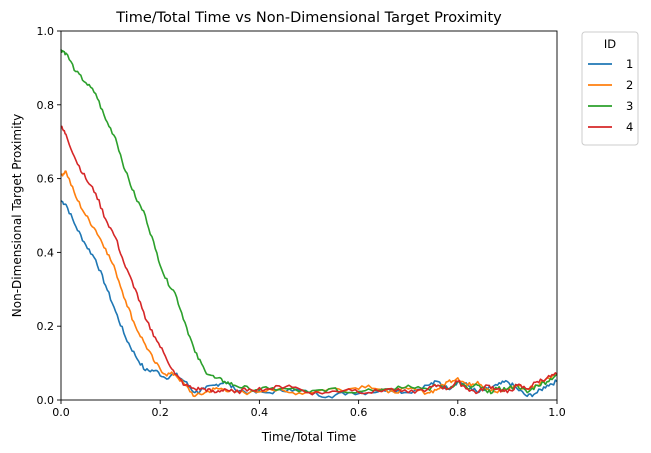  What do you see at coordinates (629, 64) in the screenshot?
I see `legend-label-1: 1` at bounding box center [629, 64].